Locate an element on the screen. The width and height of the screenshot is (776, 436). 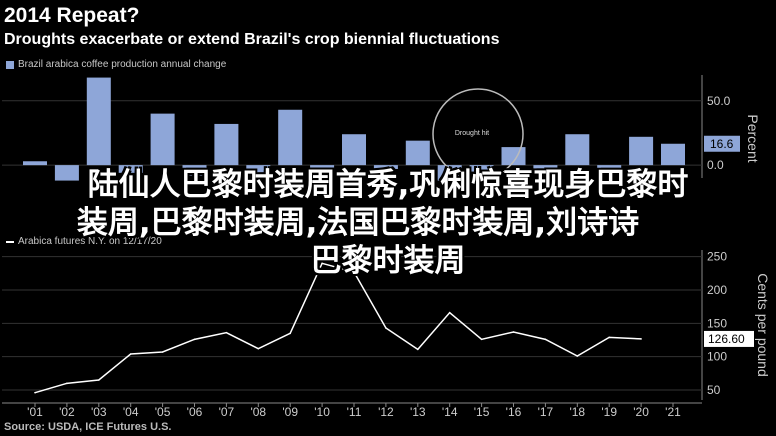
x-tick-label: '04 is located at coordinates (131, 412).